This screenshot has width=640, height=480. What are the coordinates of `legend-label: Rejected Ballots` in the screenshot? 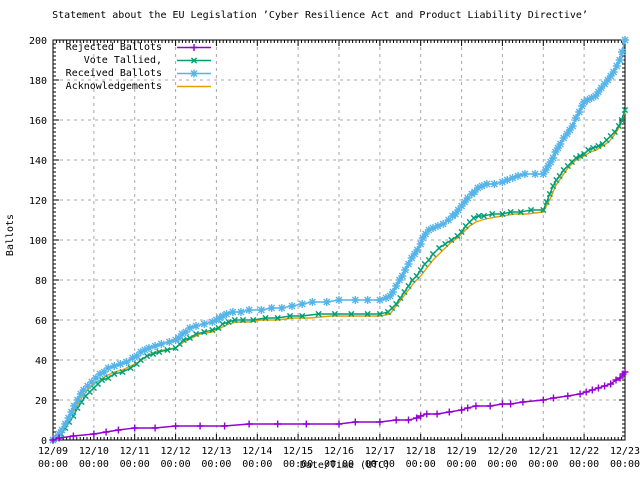 It's located at (113, 47).